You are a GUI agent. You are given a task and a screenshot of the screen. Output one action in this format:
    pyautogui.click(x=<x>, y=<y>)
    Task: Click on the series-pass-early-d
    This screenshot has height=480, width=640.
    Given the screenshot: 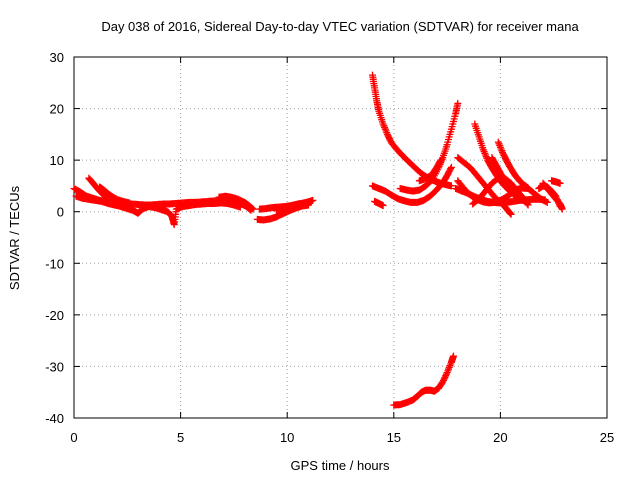 What is the action you would take?
    pyautogui.click(x=114, y=195)
    